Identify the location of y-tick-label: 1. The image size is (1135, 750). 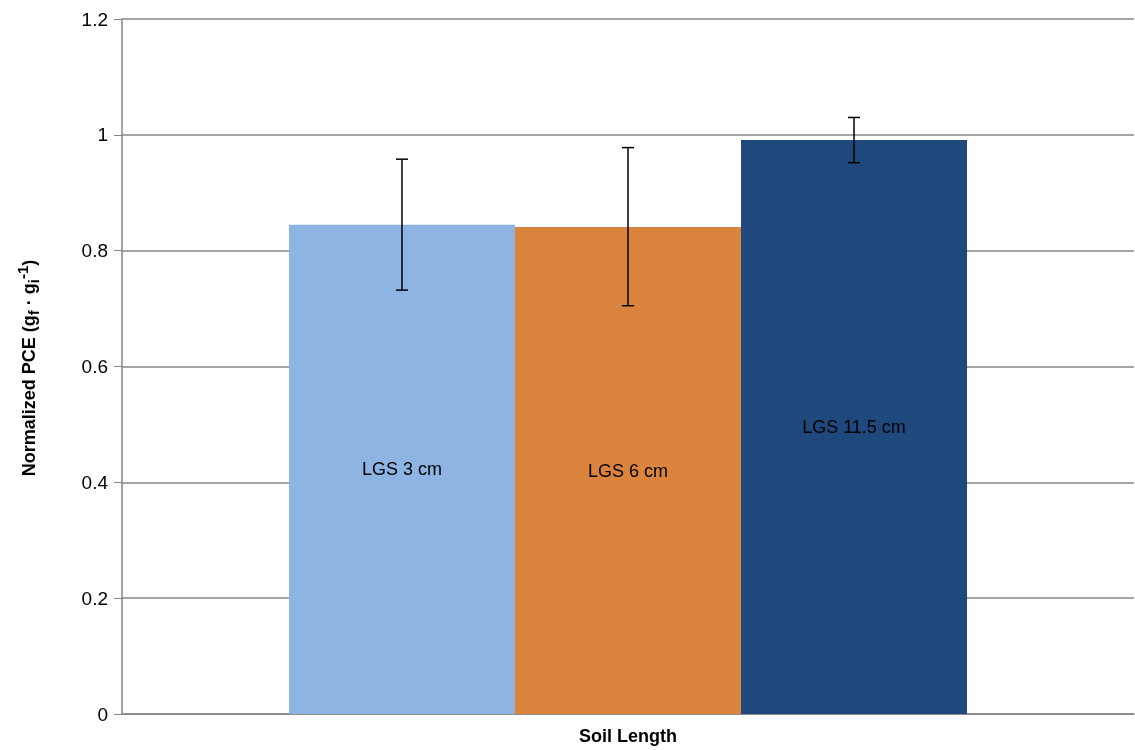
(102, 135).